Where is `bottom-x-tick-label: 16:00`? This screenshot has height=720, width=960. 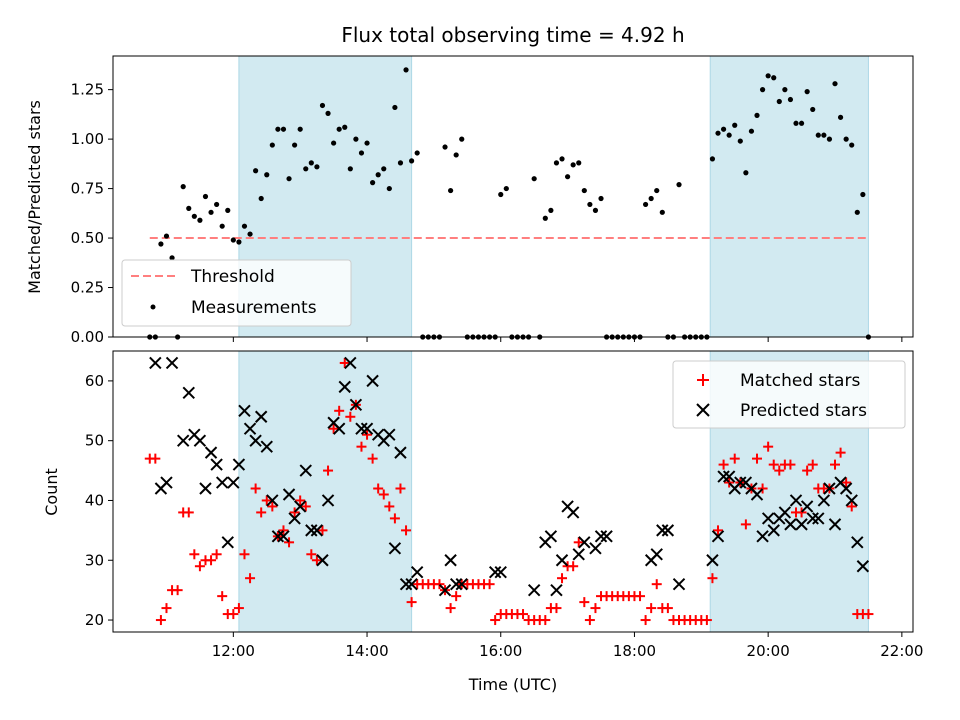
bottom-x-tick-label: 16:00 is located at coordinates (500, 651).